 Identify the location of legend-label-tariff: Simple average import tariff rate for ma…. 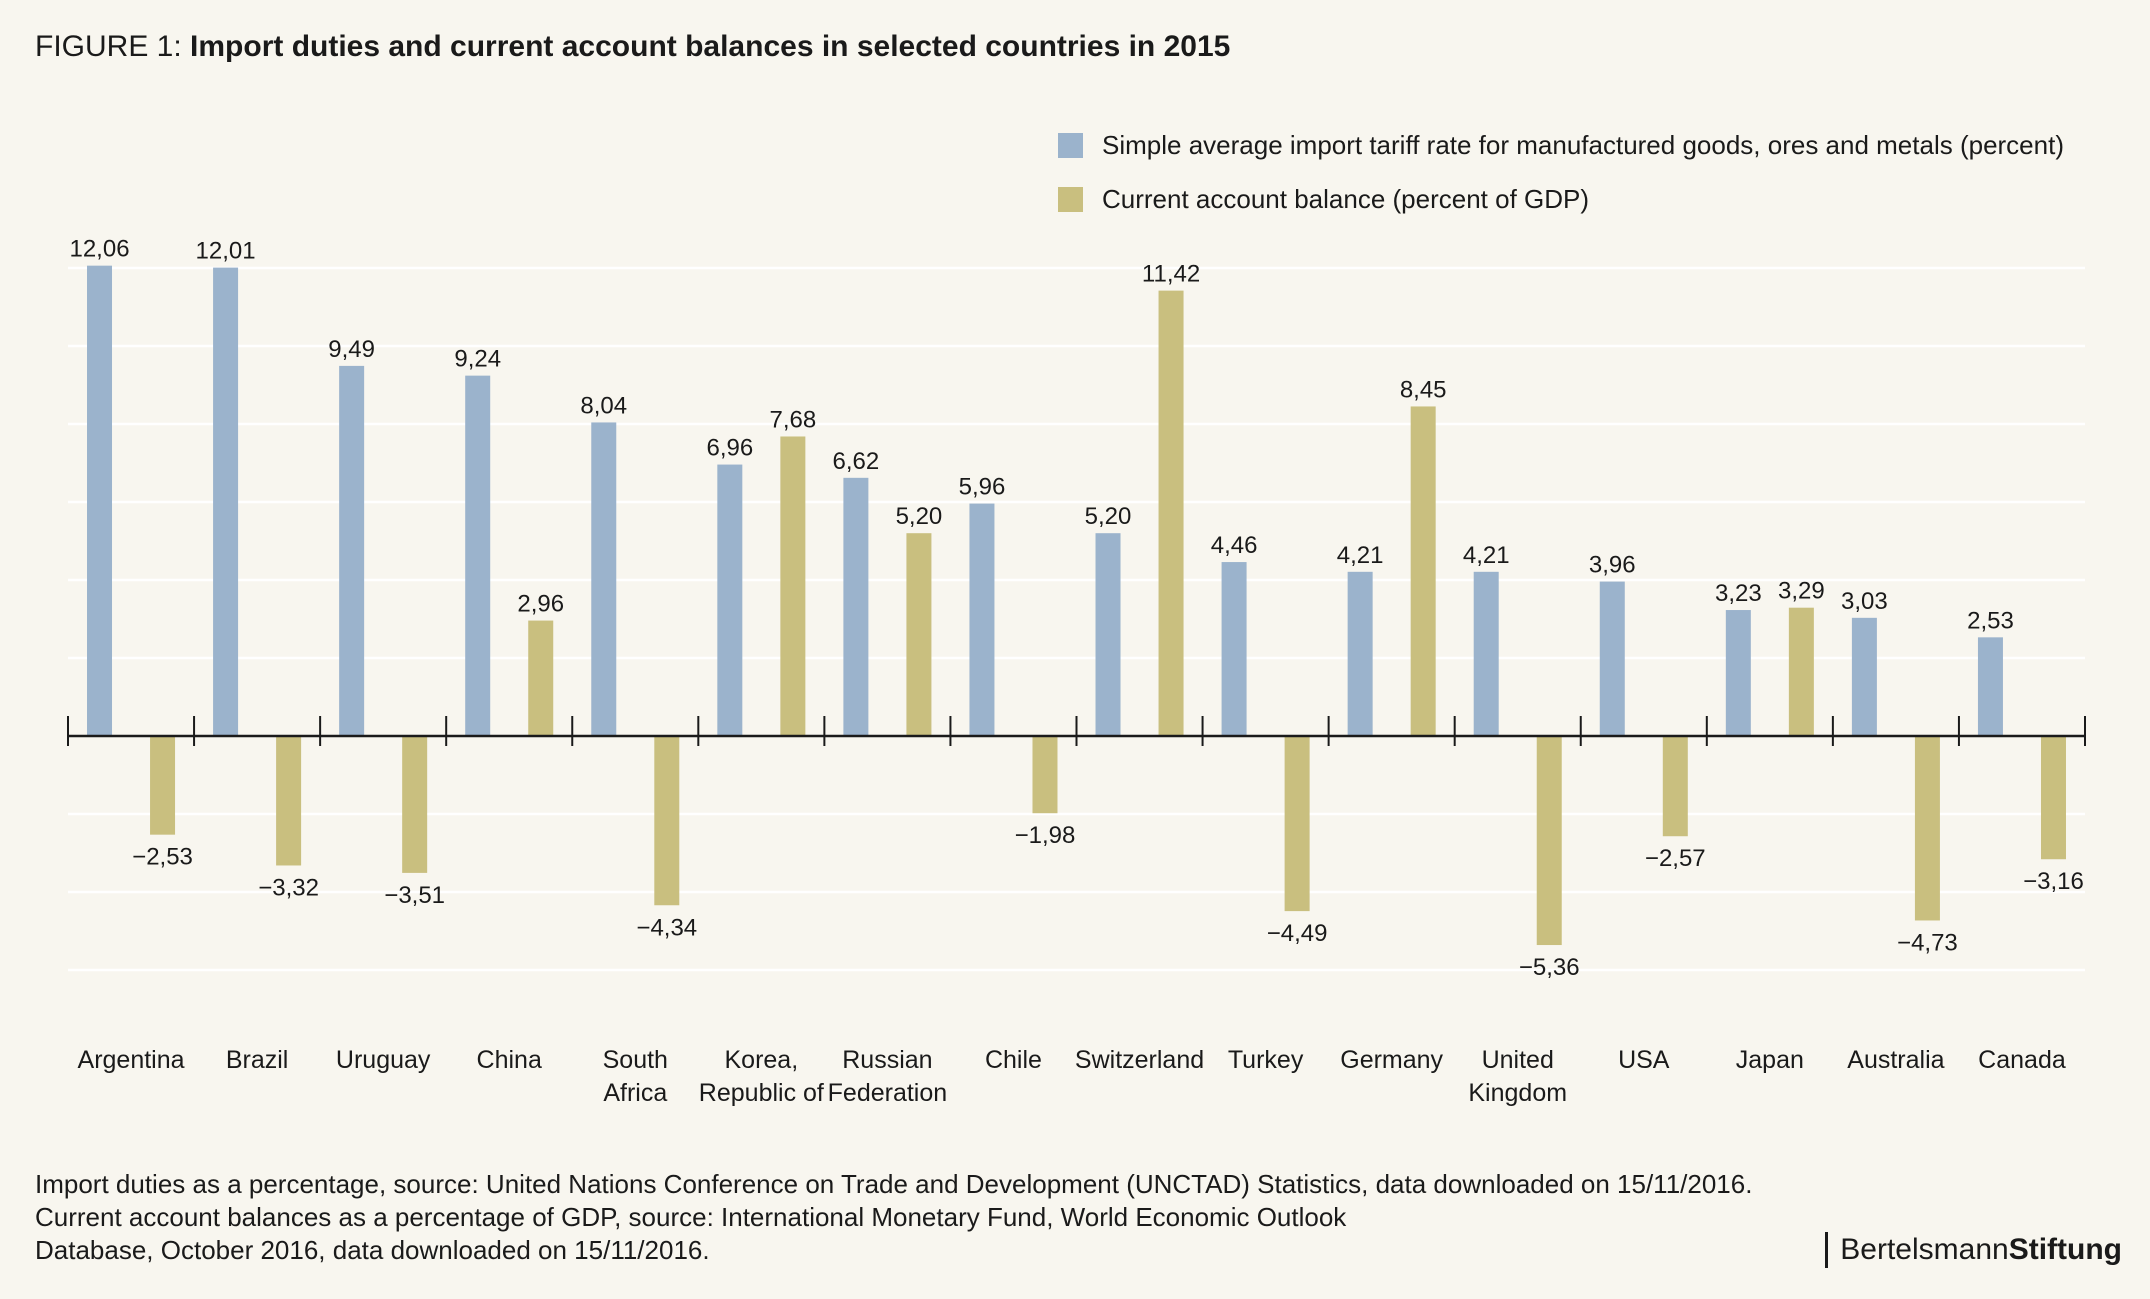
(1583, 144).